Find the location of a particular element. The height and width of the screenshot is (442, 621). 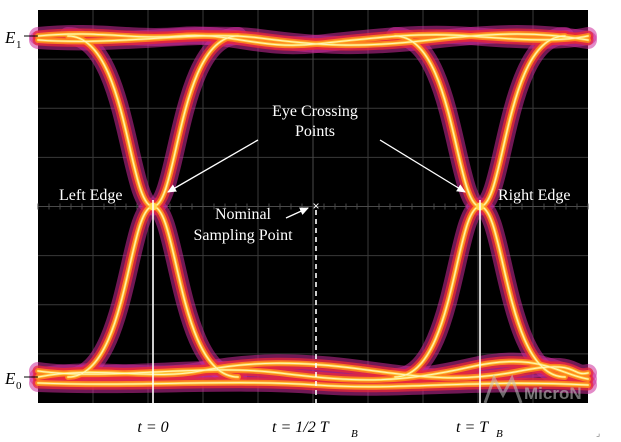

left-edge-label: Left Edge is located at coordinates (91, 195).